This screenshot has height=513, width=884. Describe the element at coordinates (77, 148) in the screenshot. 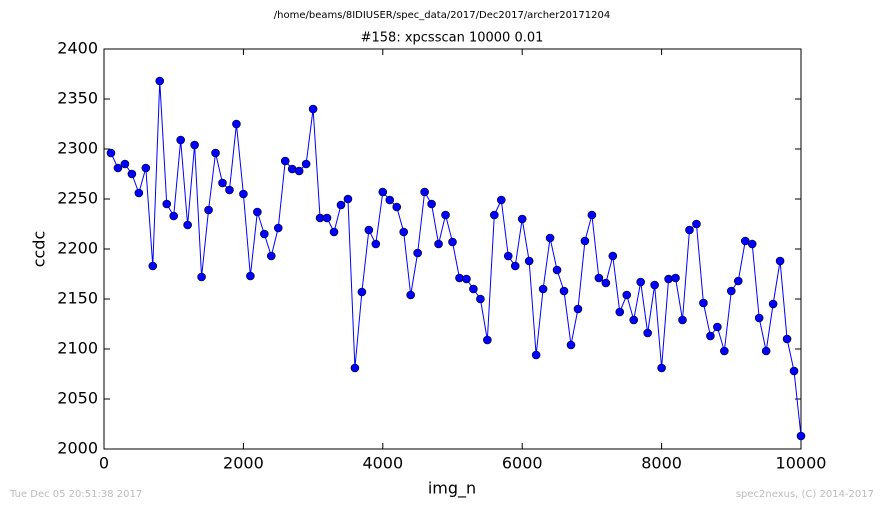

I see `y-tick-label: 2300` at that location.